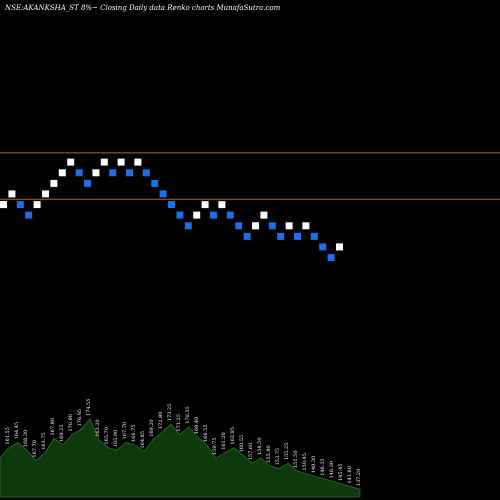  What do you see at coordinates (323, 467) in the screenshot?
I see `volume-label: 148.35` at bounding box center [323, 467].